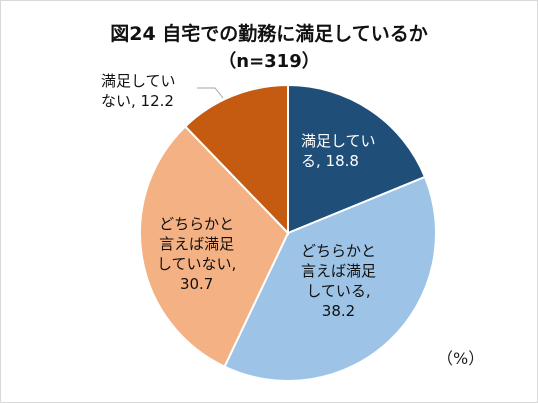 Image resolution: width=538 pixels, height=403 pixels. Describe the element at coordinates (210, 93) in the screenshot. I see `leader-line` at that location.